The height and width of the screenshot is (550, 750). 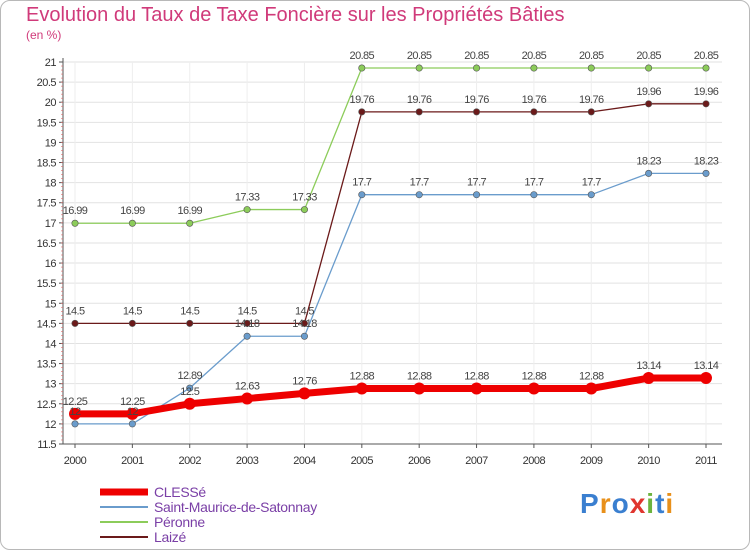 What do you see at coordinates (648, 161) in the screenshot?
I see `data-label-saint-maurice-de-satonnay: 18.23` at bounding box center [648, 161].